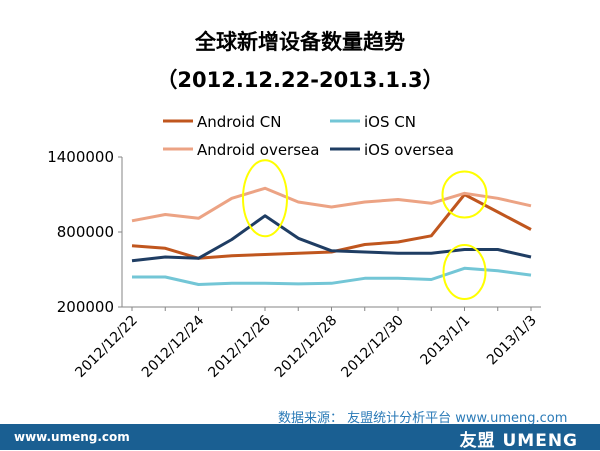 The height and width of the screenshot is (451, 600). Describe the element at coordinates (258, 150) in the screenshot. I see `legend-label: Android oversea` at that location.